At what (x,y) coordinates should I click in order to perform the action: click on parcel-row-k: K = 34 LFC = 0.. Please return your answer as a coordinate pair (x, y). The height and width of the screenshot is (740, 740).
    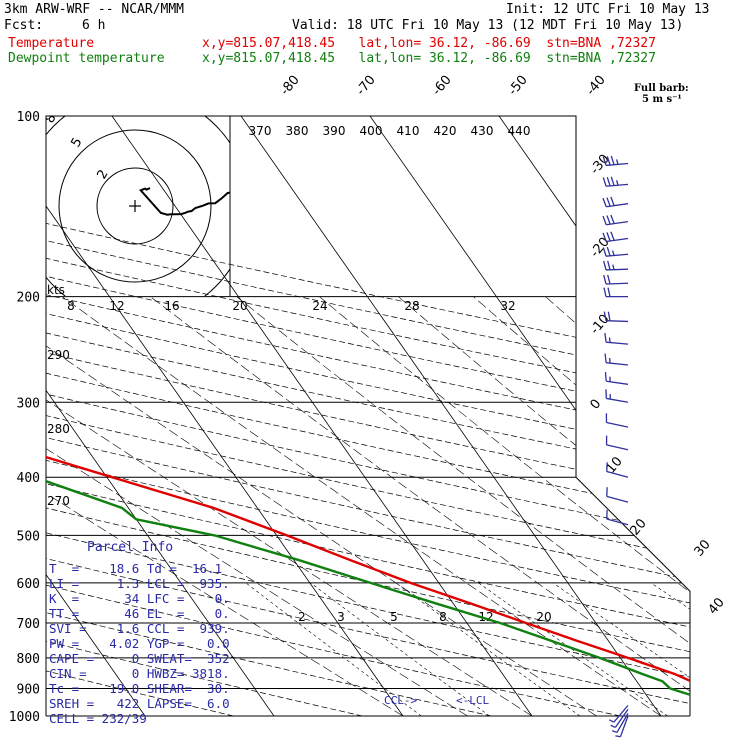
    Looking at the image, I should click on (139, 598).